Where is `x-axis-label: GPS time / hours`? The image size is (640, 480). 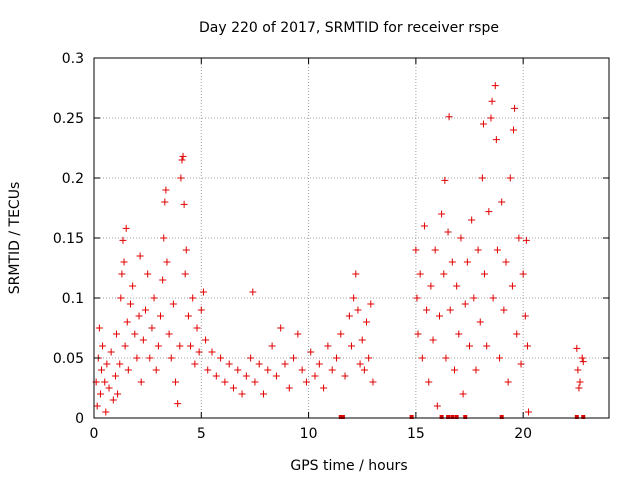 x-axis-label: GPS time / hours is located at coordinates (348, 466).